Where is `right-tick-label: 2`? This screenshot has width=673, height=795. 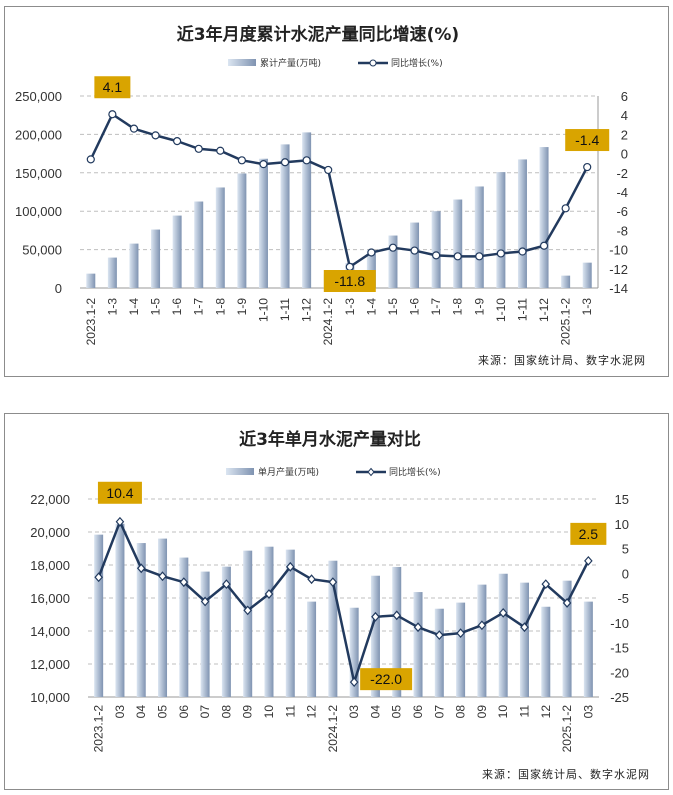 right-tick-label: 2 is located at coordinates (624, 134).